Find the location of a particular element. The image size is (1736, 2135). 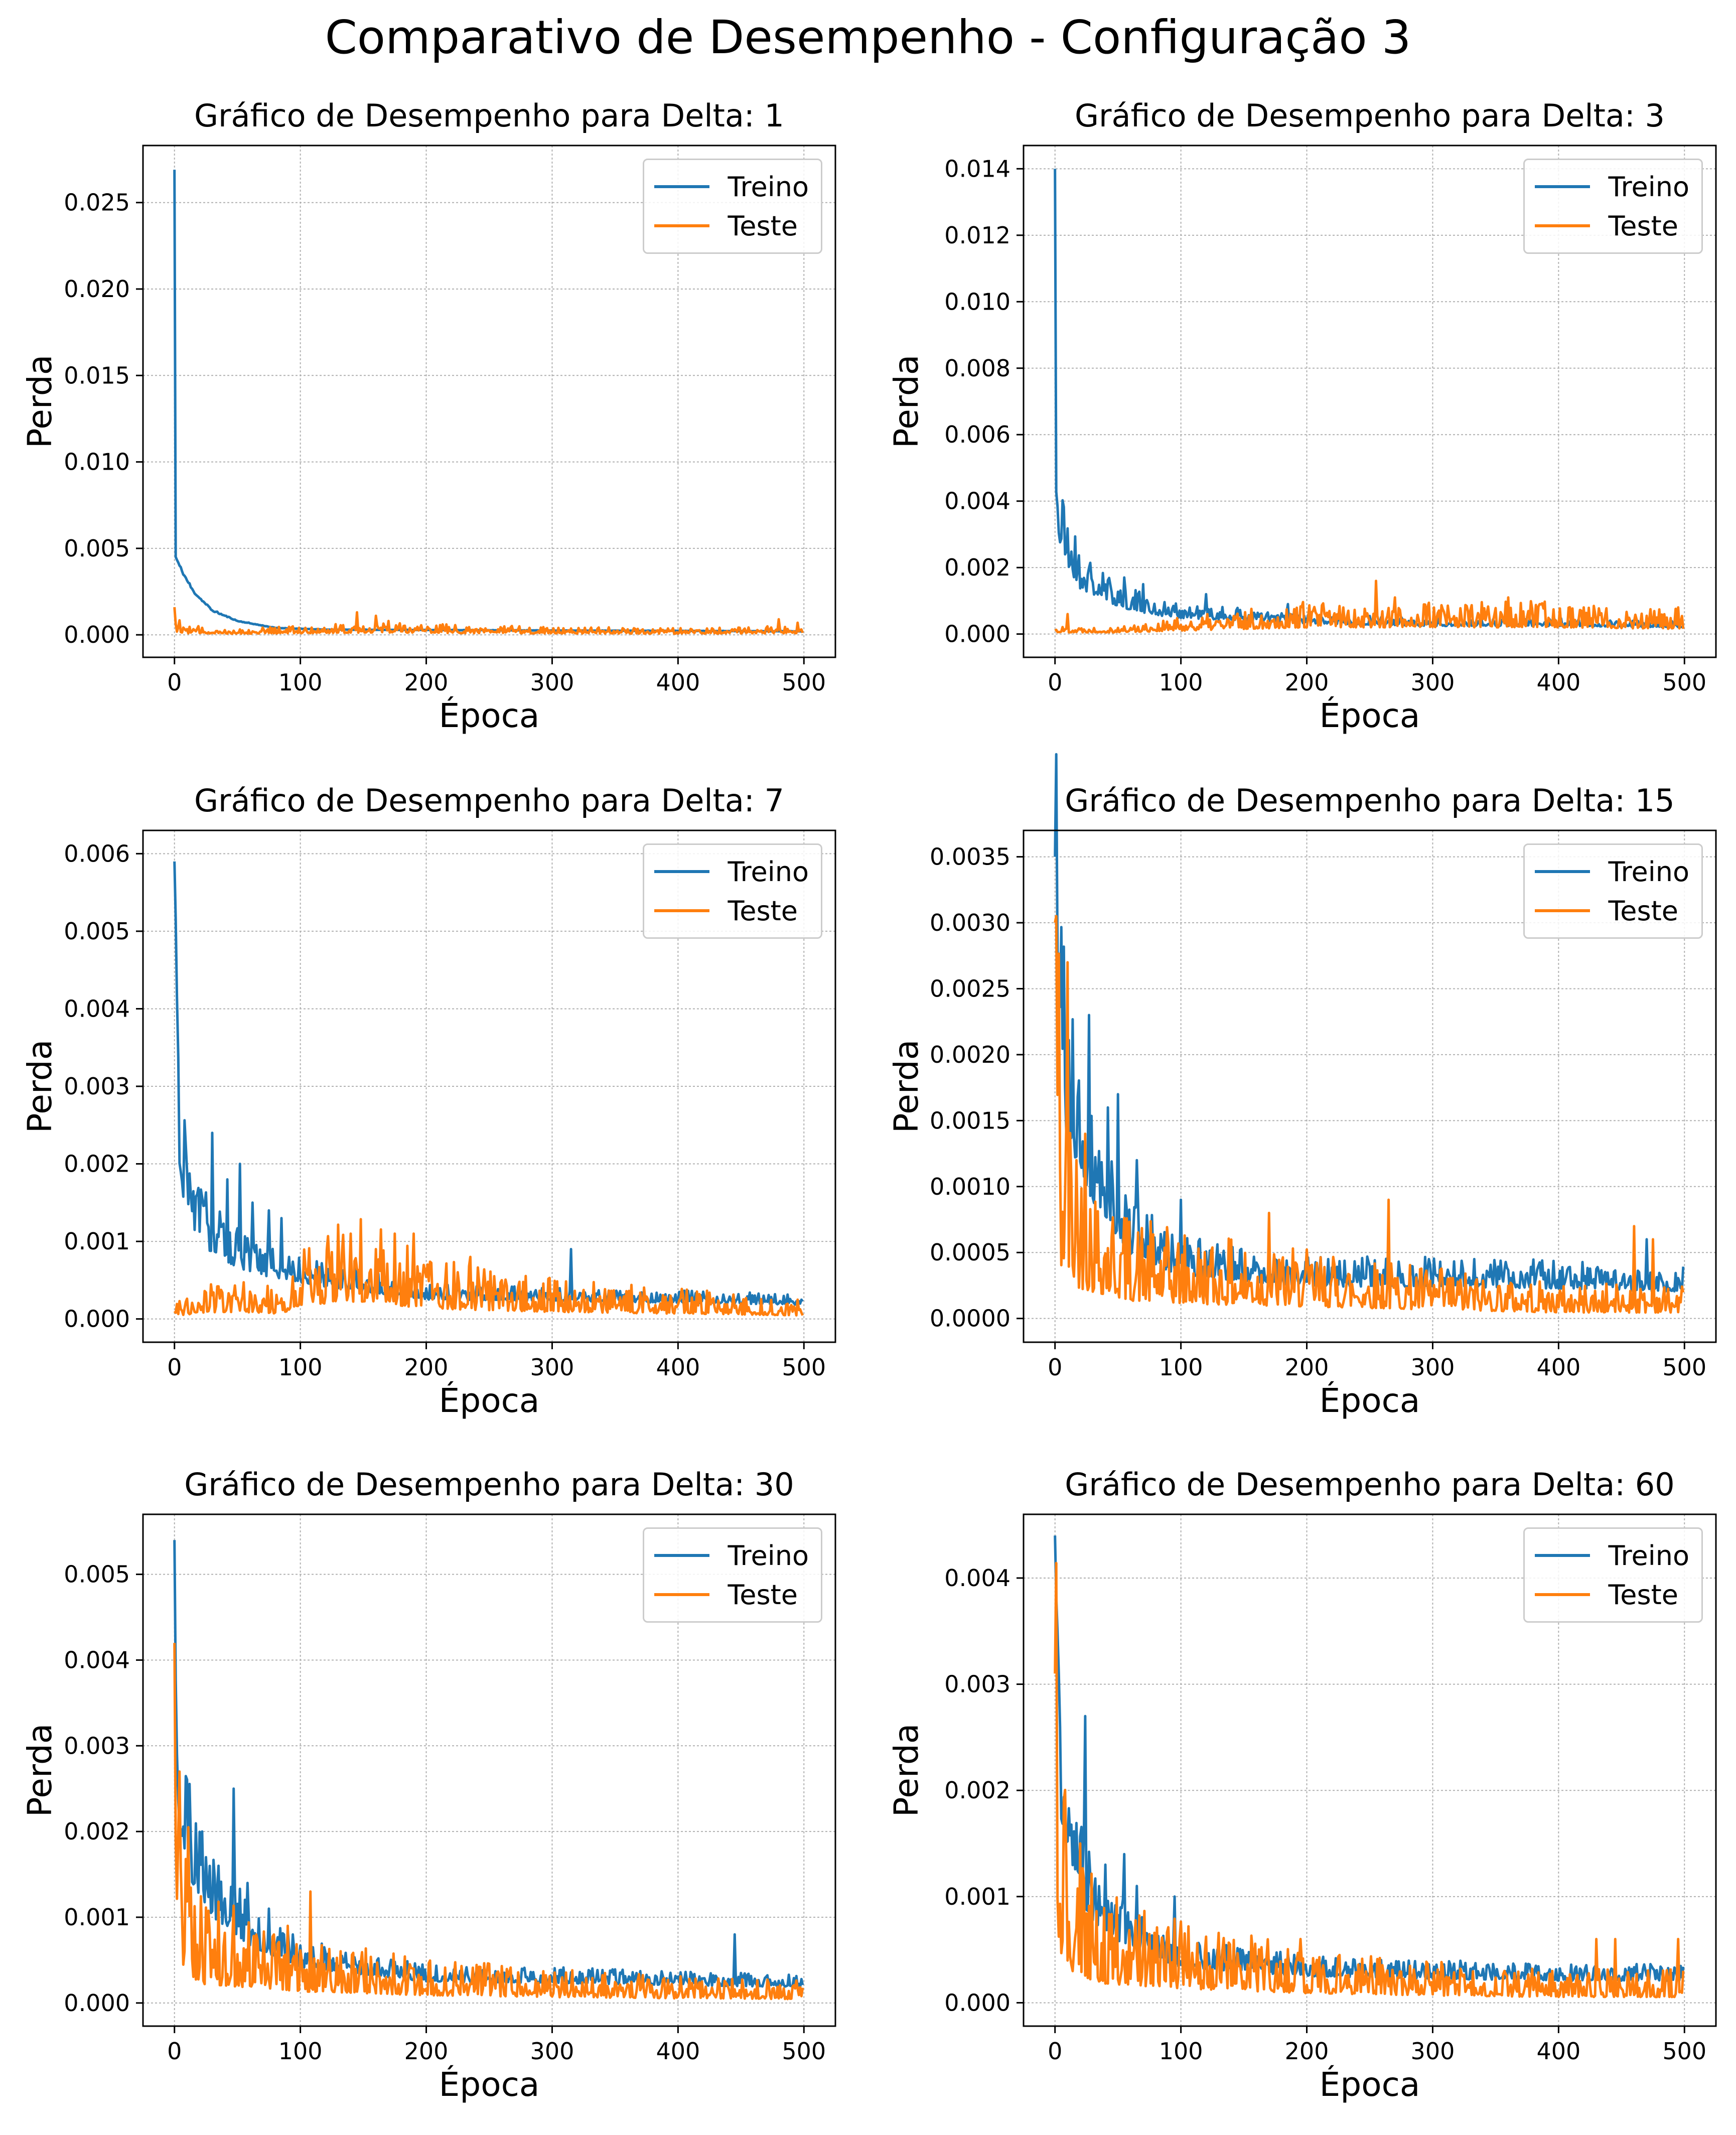

axes-frame is located at coordinates (489, 401).